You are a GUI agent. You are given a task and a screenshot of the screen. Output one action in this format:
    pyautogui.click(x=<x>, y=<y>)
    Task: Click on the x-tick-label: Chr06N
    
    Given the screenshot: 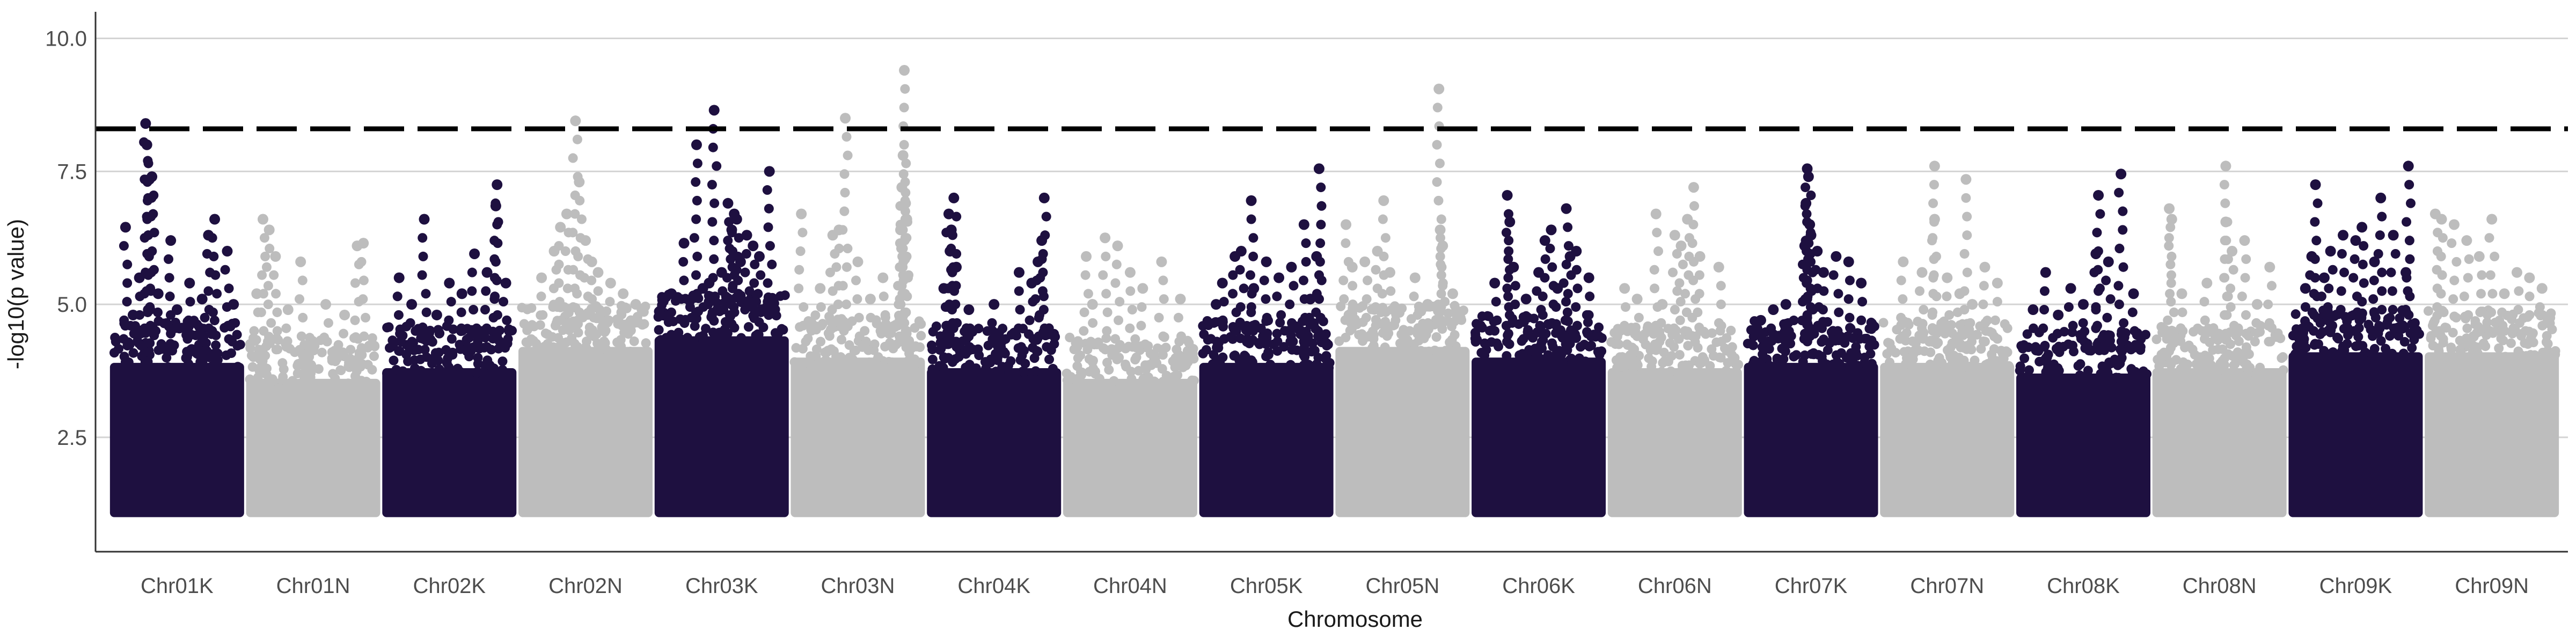 What is the action you would take?
    pyautogui.click(x=1675, y=586)
    